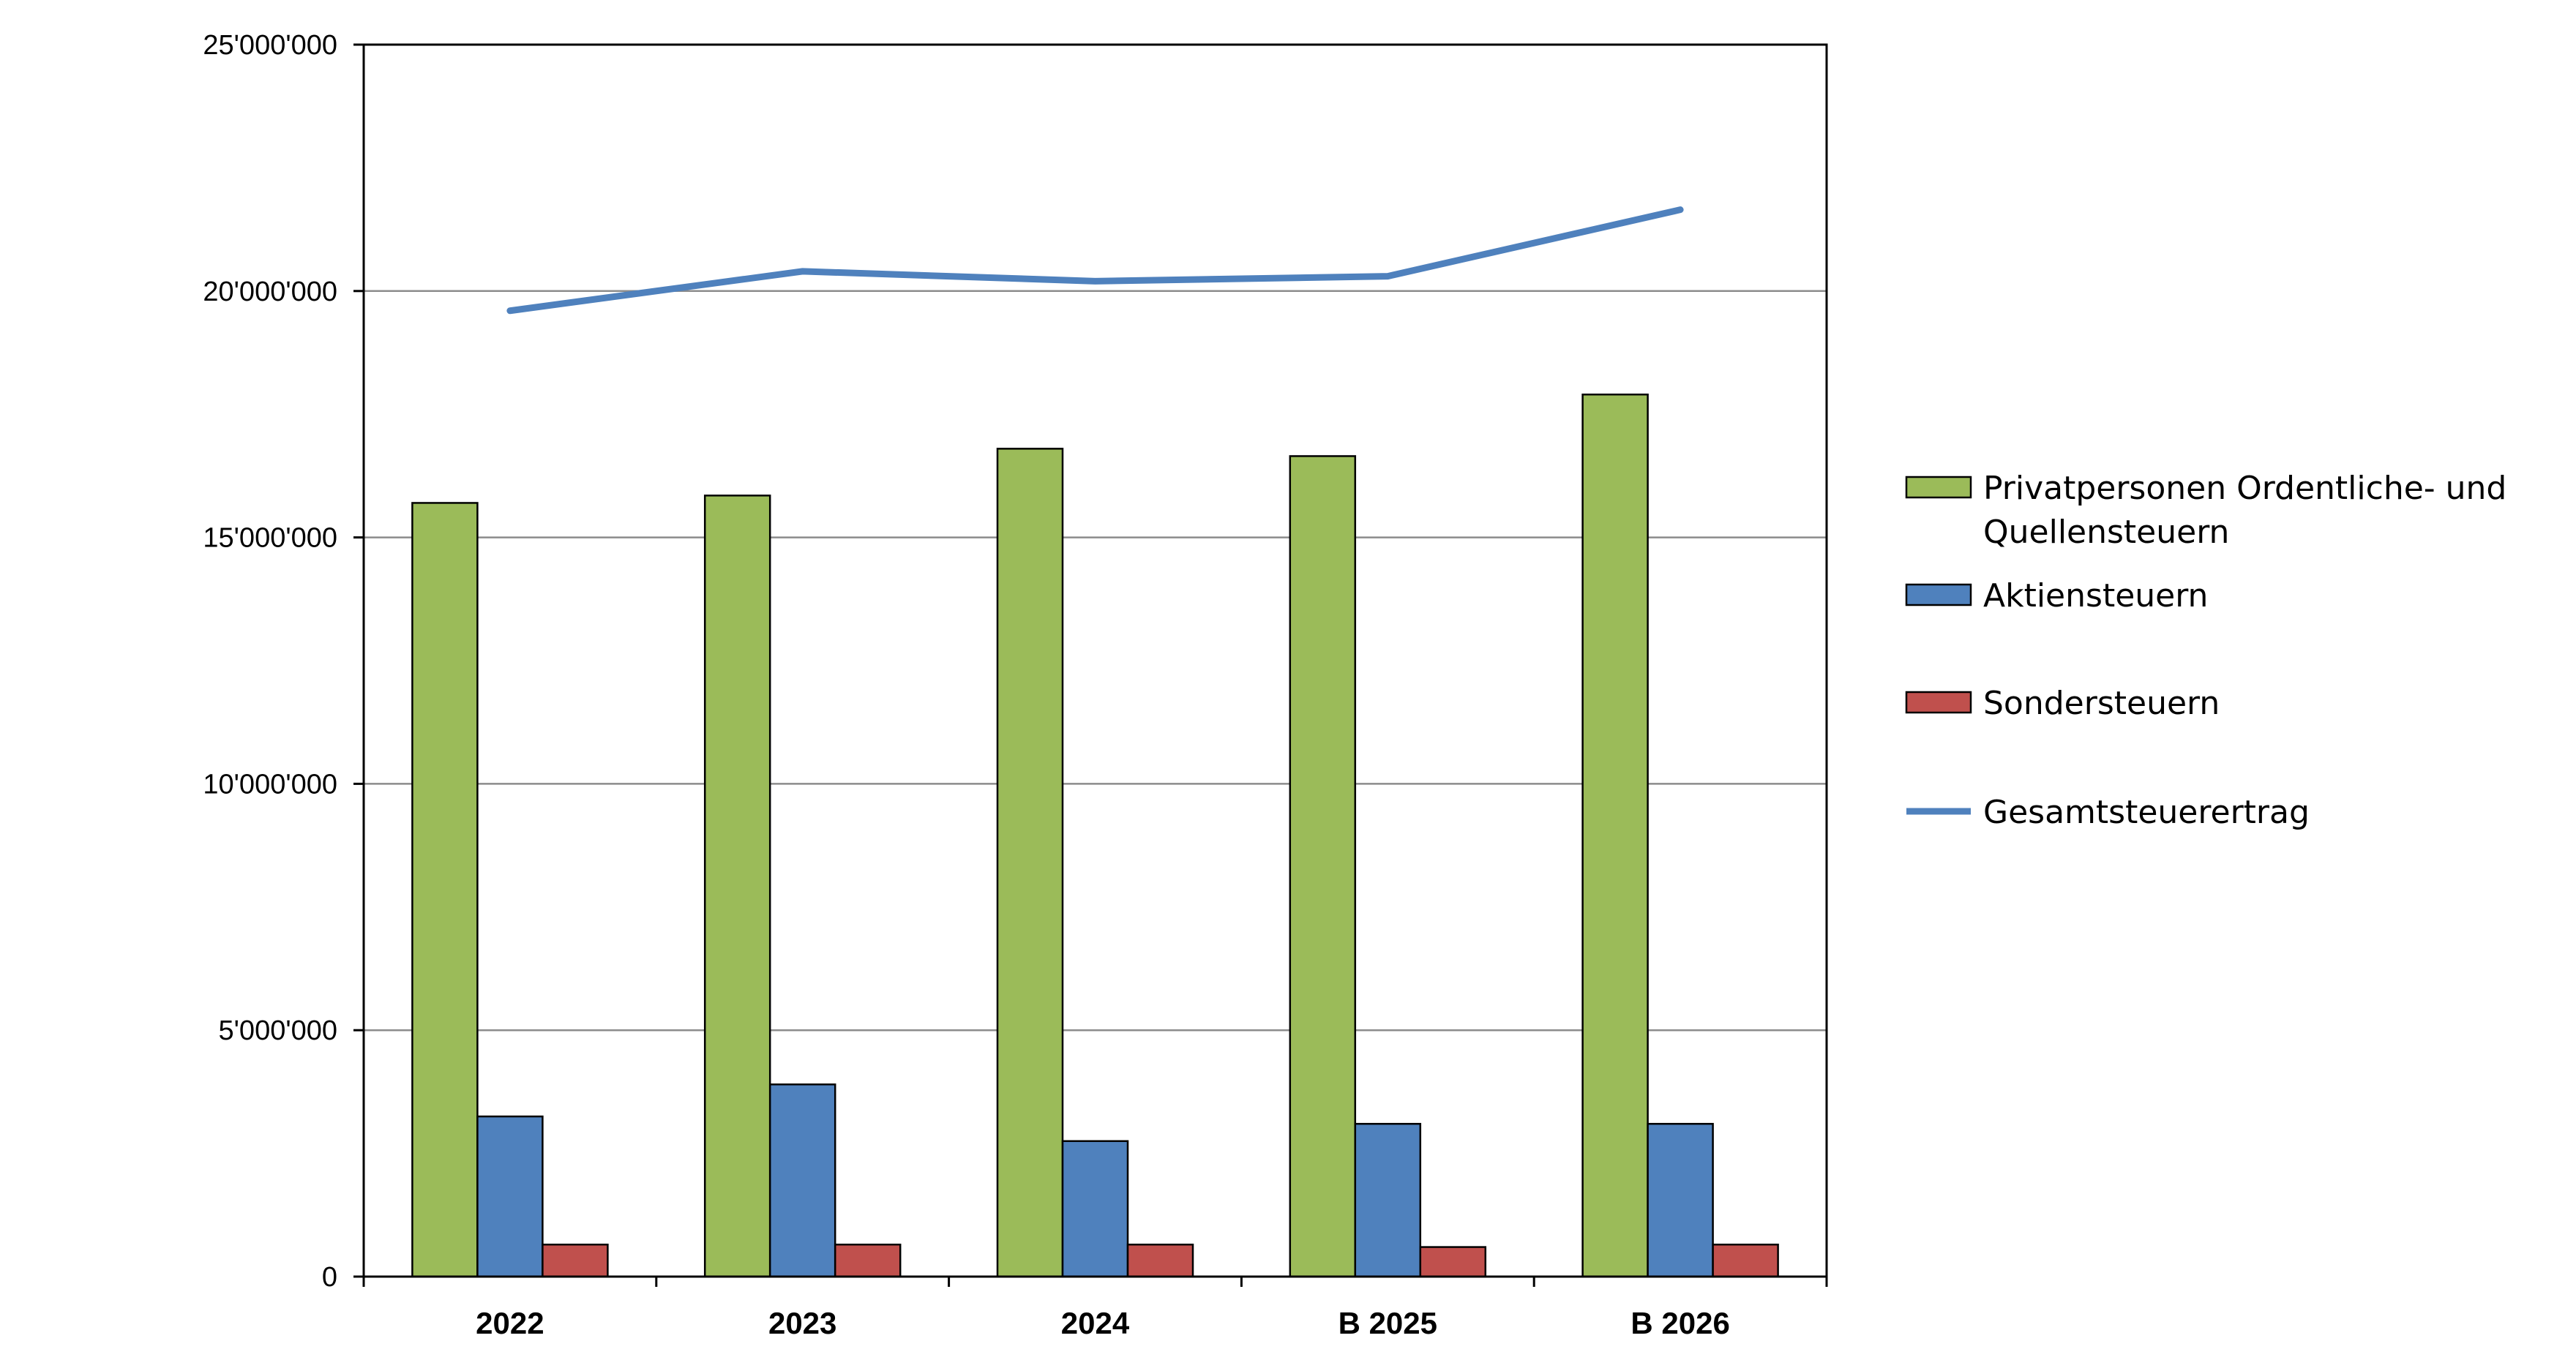 Image resolution: width=2576 pixels, height=1360 pixels. I want to click on x-tick-label: B 2026, so click(1679, 1323).